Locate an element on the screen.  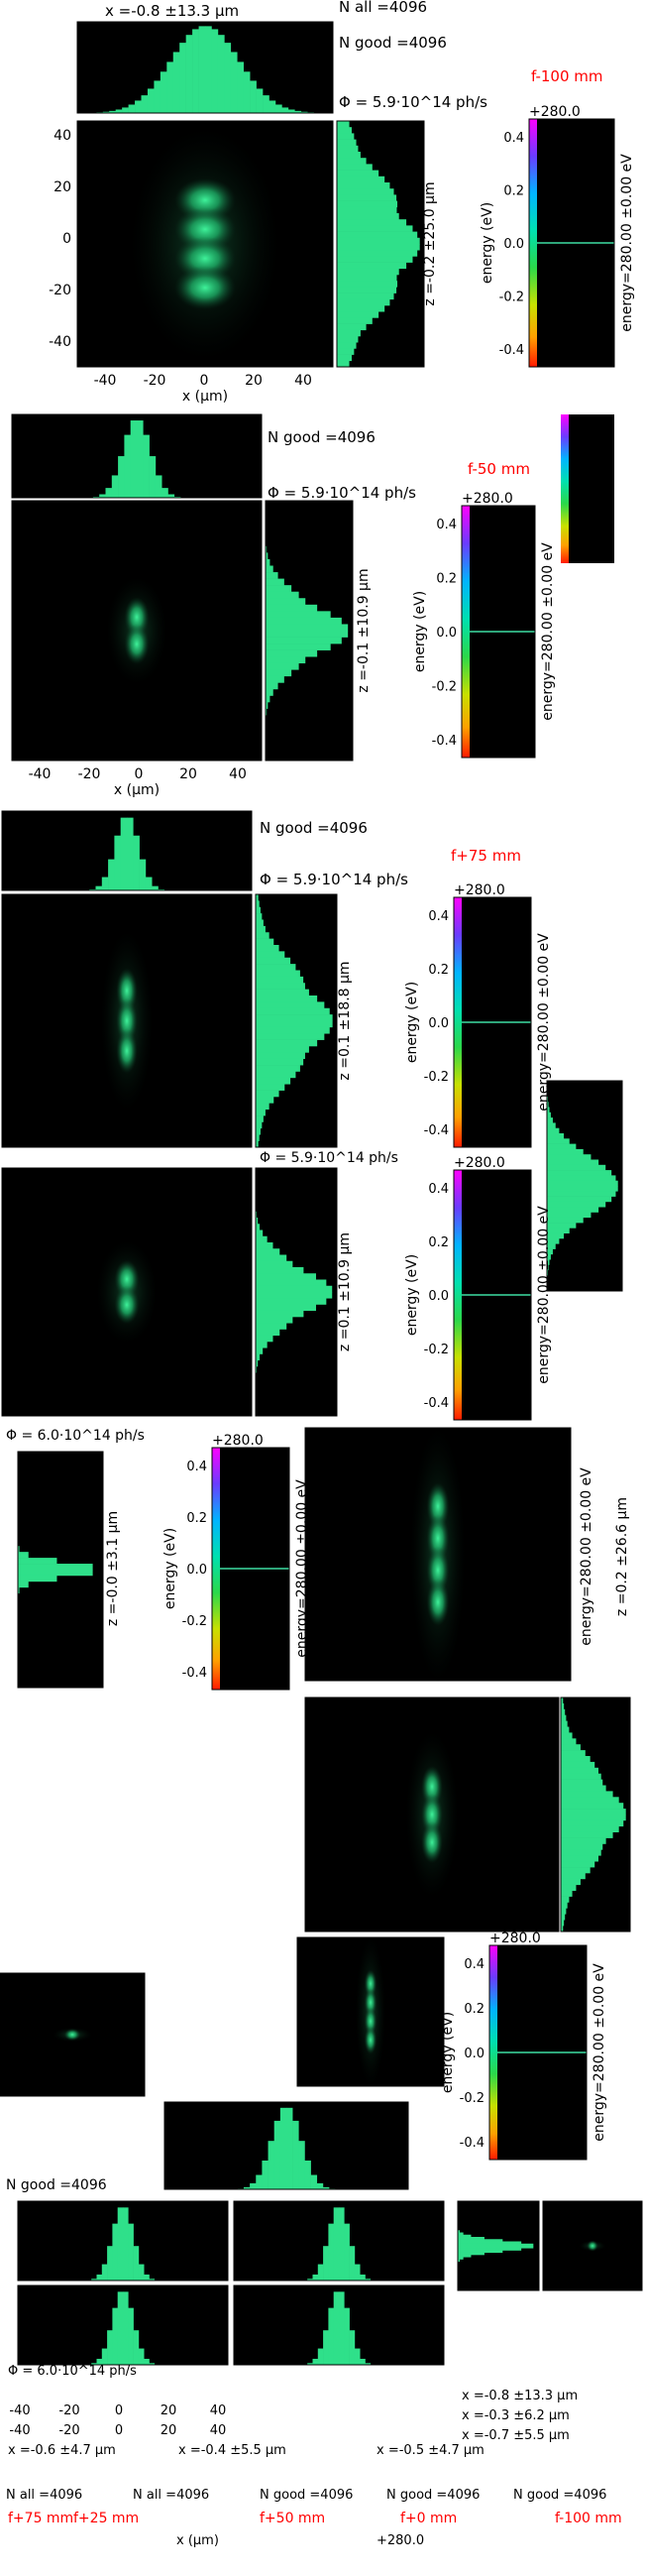
p6-z-stat: z =0.2 ±26.6 μm is located at coordinates (622, 1557).